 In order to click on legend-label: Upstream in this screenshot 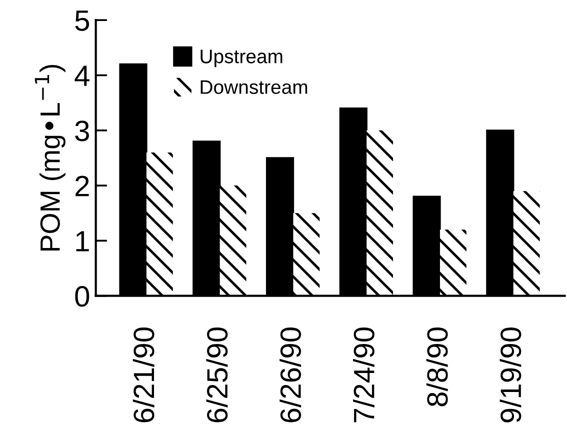, I will do `click(241, 59)`.